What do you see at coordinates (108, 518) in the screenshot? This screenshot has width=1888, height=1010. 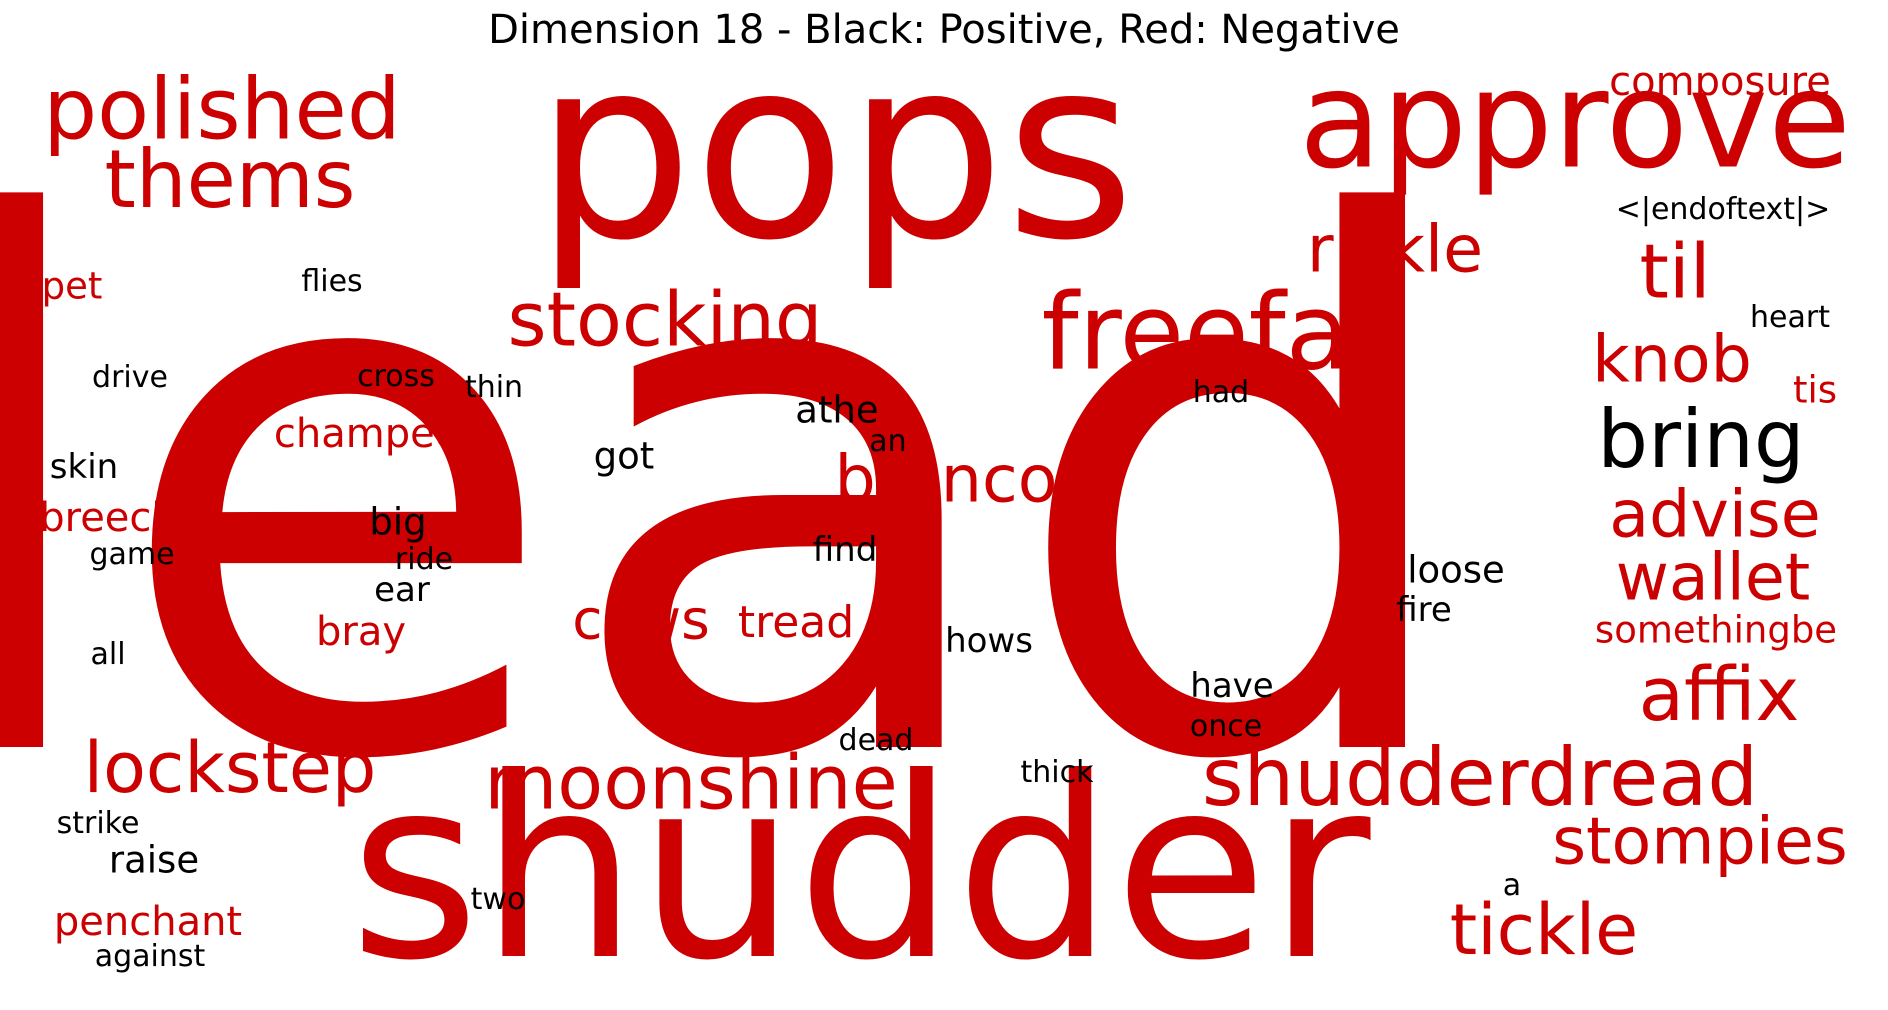 I see `cloud-word: breech` at bounding box center [108, 518].